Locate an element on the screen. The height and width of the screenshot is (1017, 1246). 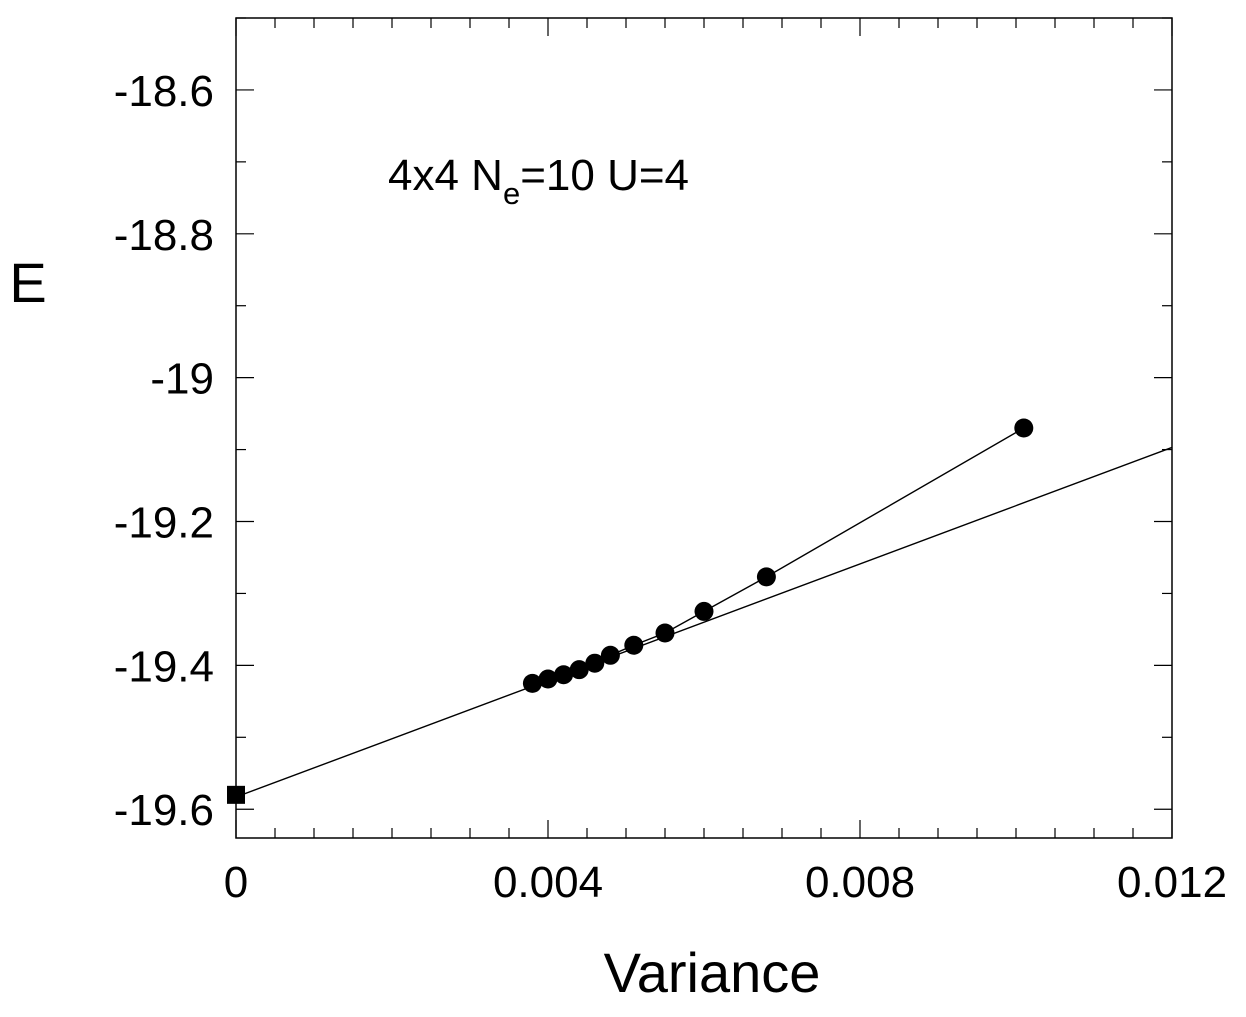
x-tick-label: 0.008 is located at coordinates (860, 882).